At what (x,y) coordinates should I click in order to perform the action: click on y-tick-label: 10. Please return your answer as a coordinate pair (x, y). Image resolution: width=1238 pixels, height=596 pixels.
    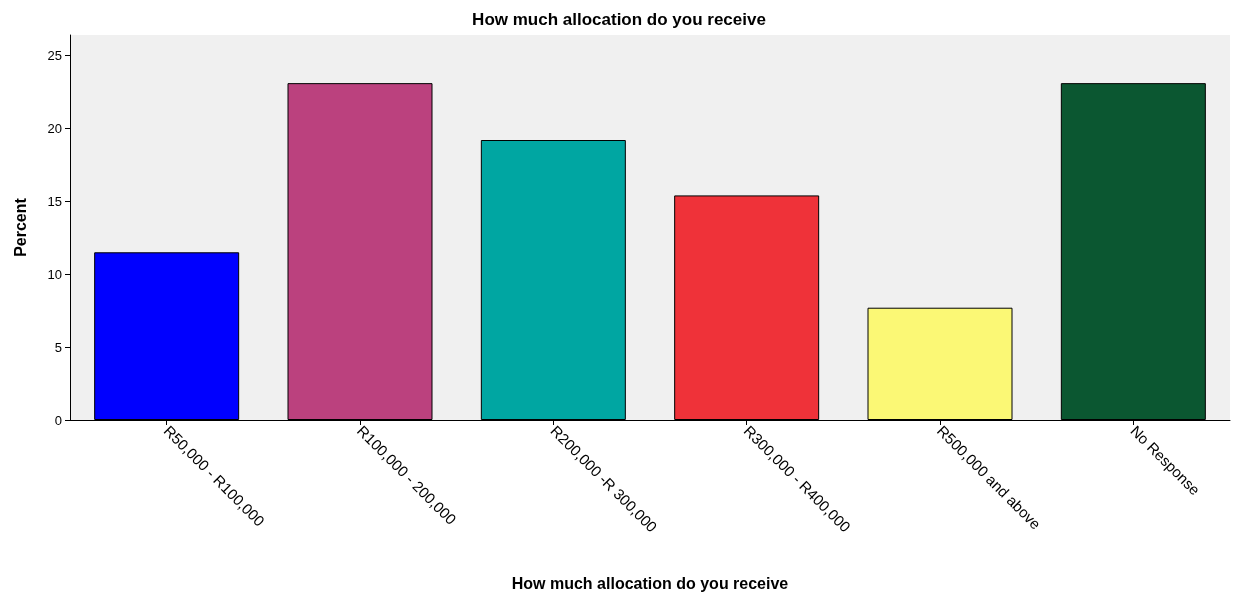
    Looking at the image, I should click on (54, 274).